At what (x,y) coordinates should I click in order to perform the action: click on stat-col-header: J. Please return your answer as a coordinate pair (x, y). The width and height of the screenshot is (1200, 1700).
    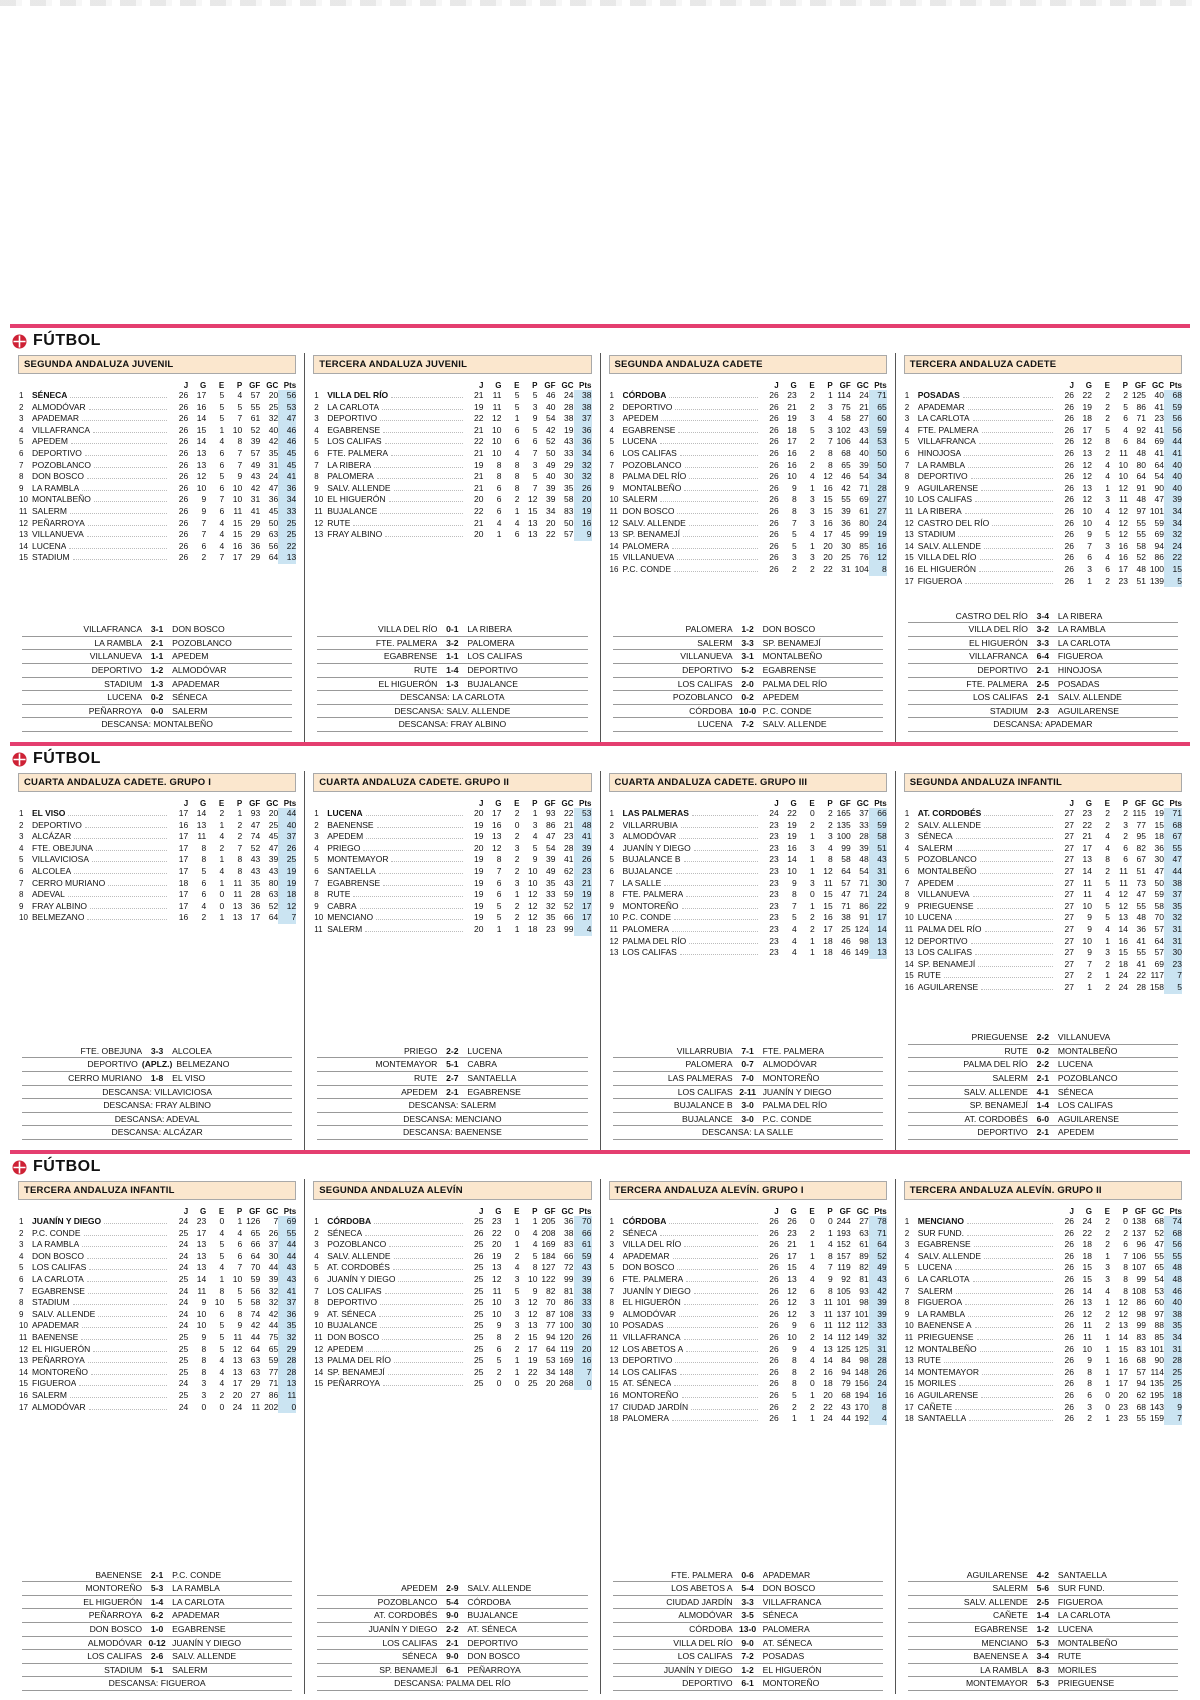
    Looking at the image, I should click on (481, 803).